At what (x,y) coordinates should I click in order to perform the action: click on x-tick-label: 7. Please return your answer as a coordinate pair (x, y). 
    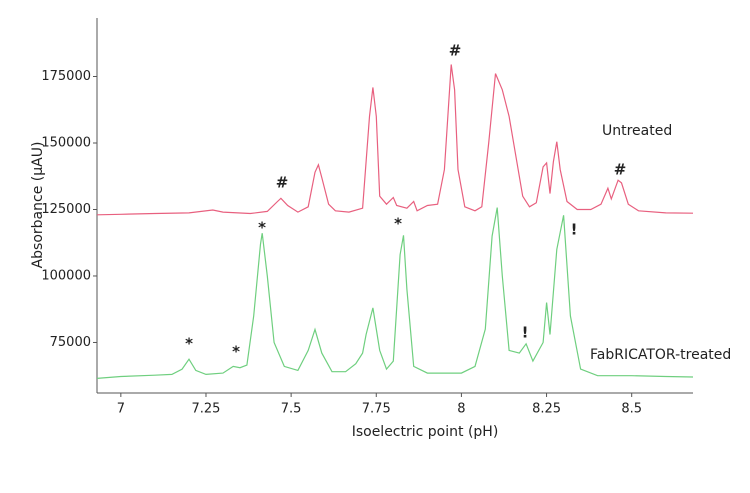
    Looking at the image, I should click on (121, 409).